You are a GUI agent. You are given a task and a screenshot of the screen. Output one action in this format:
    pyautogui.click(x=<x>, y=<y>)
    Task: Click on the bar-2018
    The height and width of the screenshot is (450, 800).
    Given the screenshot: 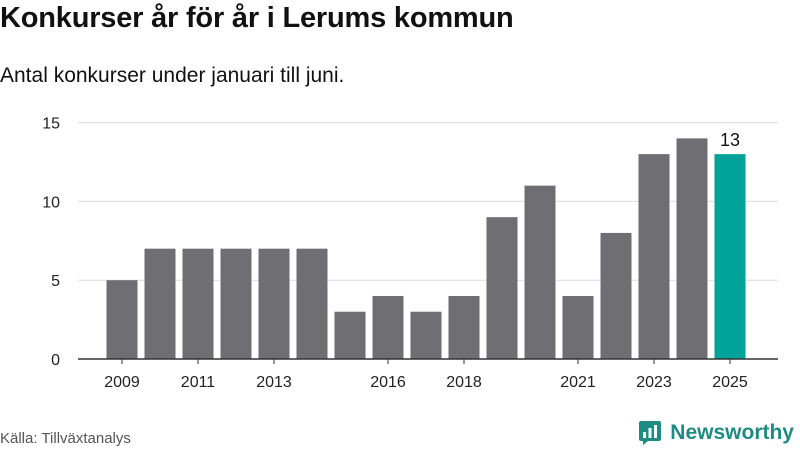 What is the action you would take?
    pyautogui.click(x=464, y=327)
    